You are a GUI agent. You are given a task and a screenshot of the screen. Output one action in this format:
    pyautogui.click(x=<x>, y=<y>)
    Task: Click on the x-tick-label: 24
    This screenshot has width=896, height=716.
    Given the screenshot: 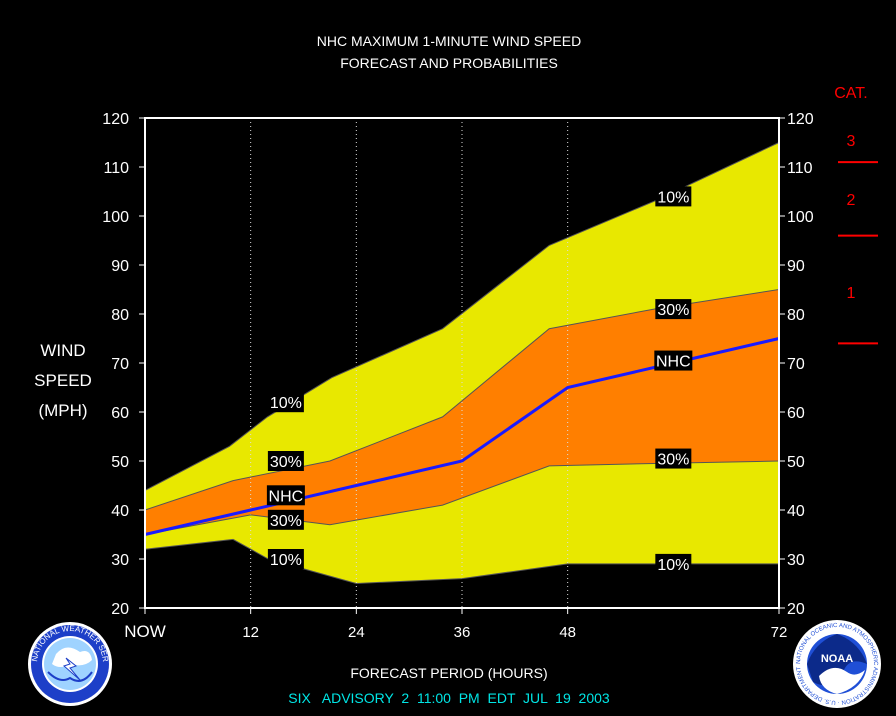 What is the action you would take?
    pyautogui.click(x=356, y=632)
    